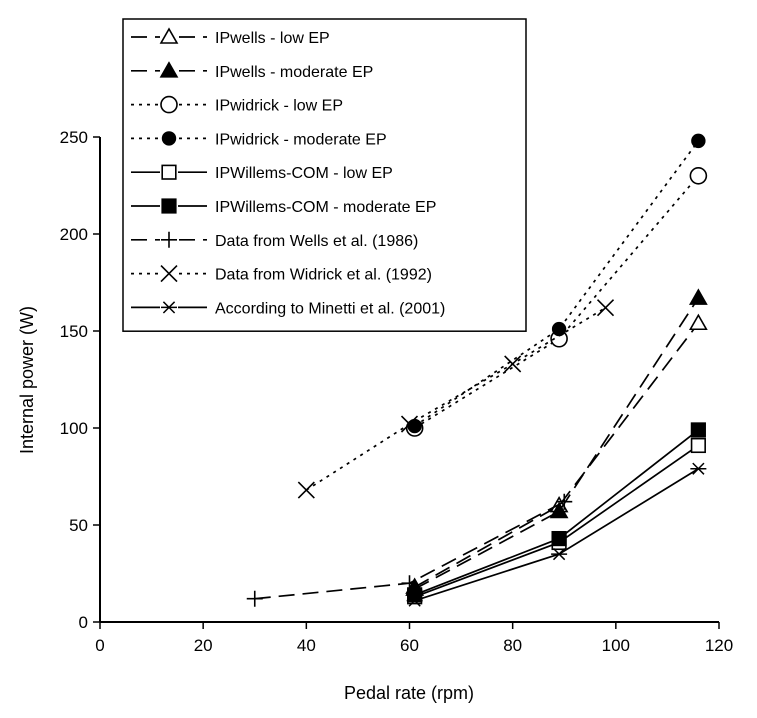  Describe the element at coordinates (301, 139) in the screenshot. I see `legend-label: IPwidrick - moderate EP` at that location.